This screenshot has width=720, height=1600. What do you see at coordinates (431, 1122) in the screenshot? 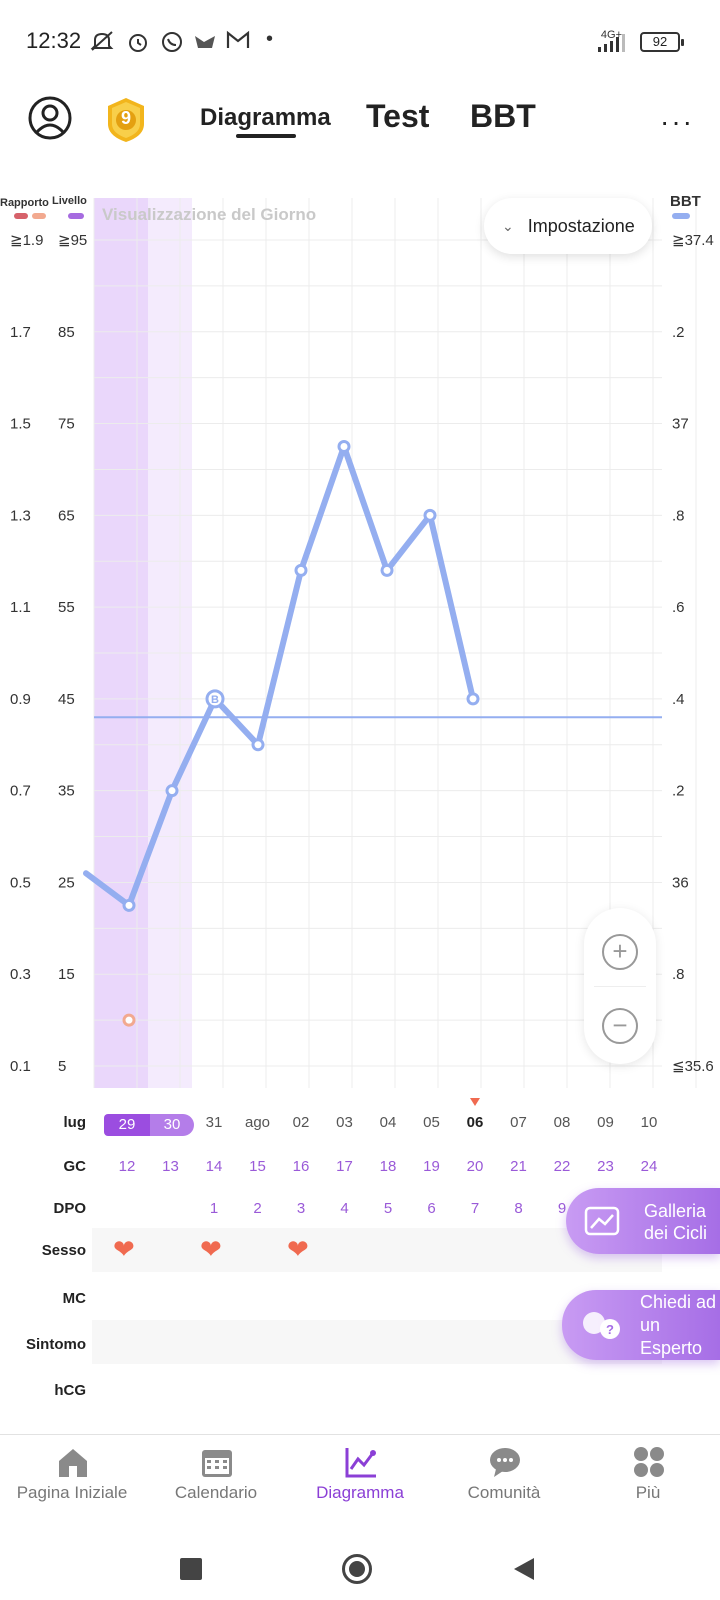
I see `date-cell: 05` at bounding box center [431, 1122].